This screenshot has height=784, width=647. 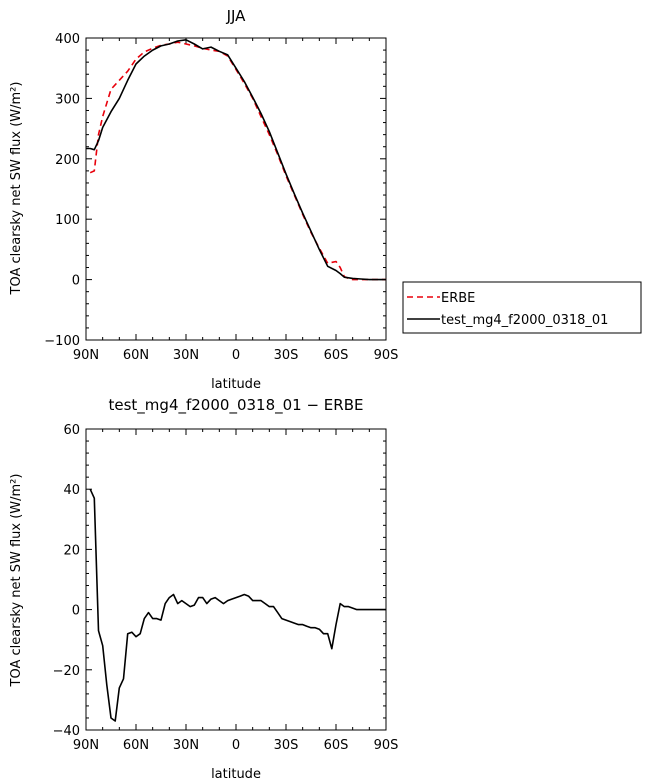 I want to click on series-line-erbe, so click(x=237, y=161).